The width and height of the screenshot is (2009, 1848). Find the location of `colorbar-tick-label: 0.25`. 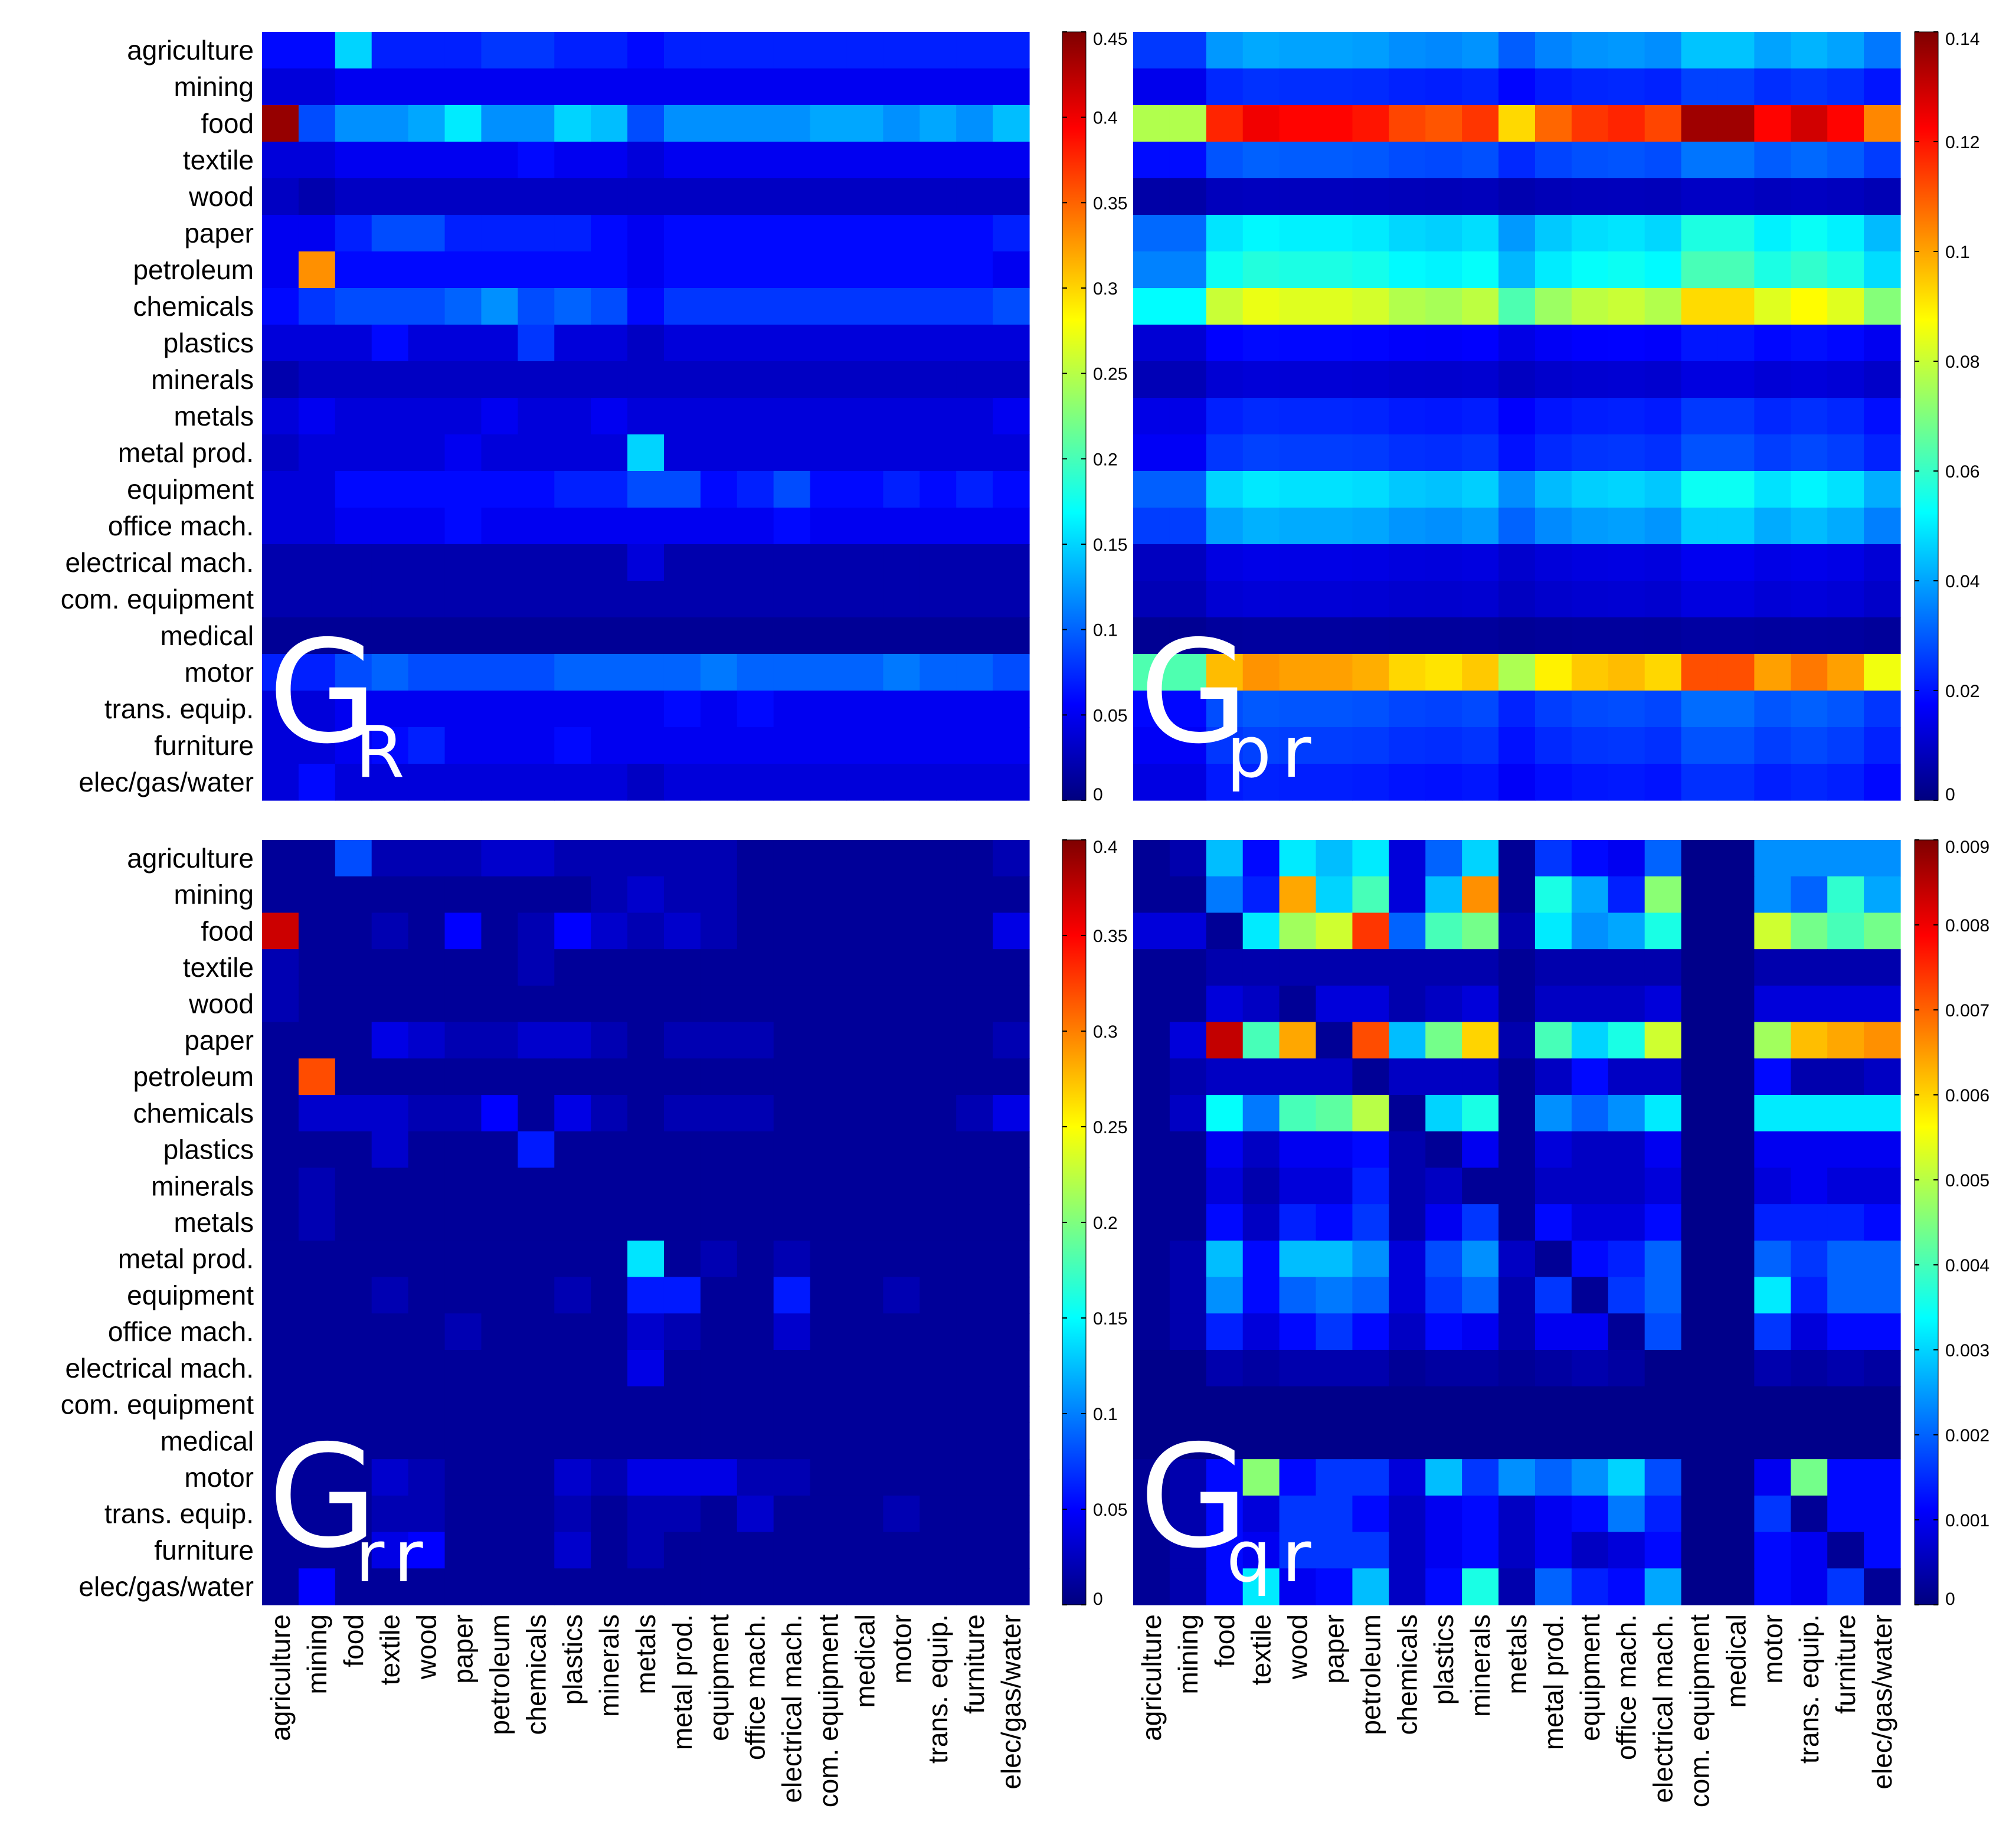

colorbar-tick-label: 0.25 is located at coordinates (1110, 1128).